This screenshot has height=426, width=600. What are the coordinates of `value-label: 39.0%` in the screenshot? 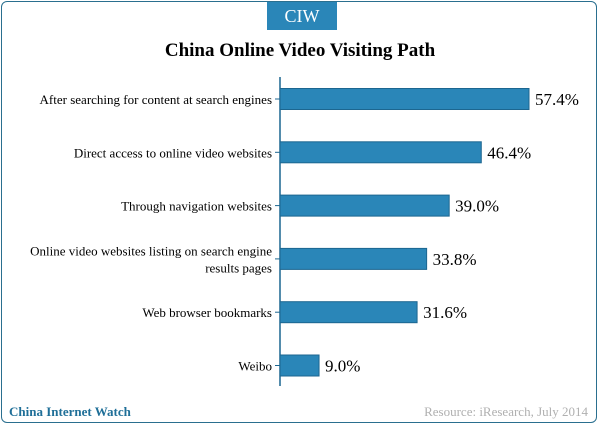 It's located at (477, 206).